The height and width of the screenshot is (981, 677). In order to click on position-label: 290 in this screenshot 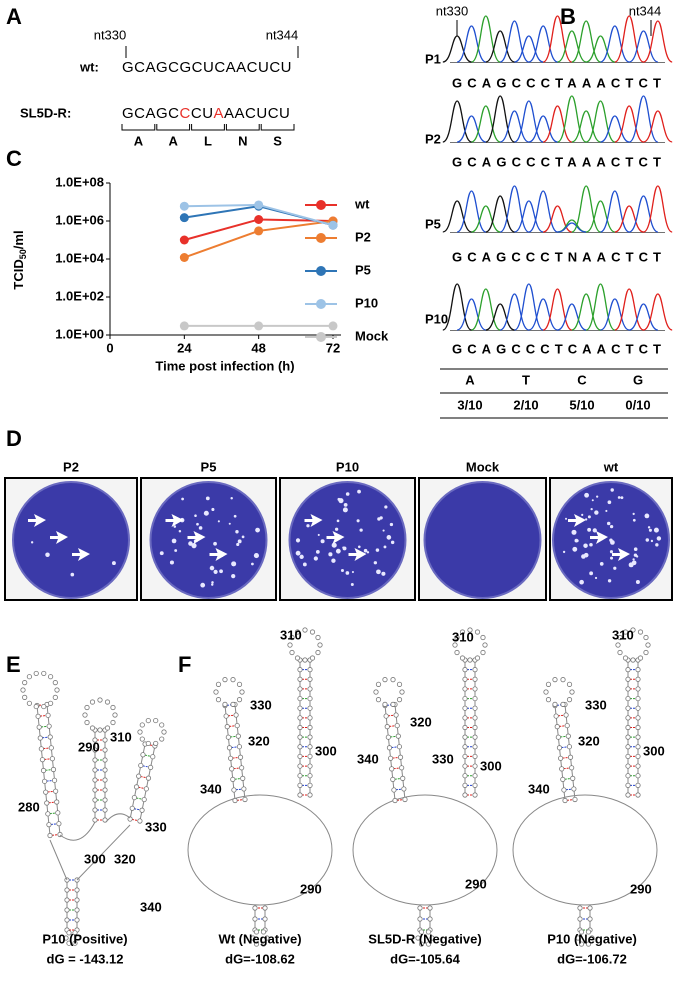, I will do `click(476, 883)`.